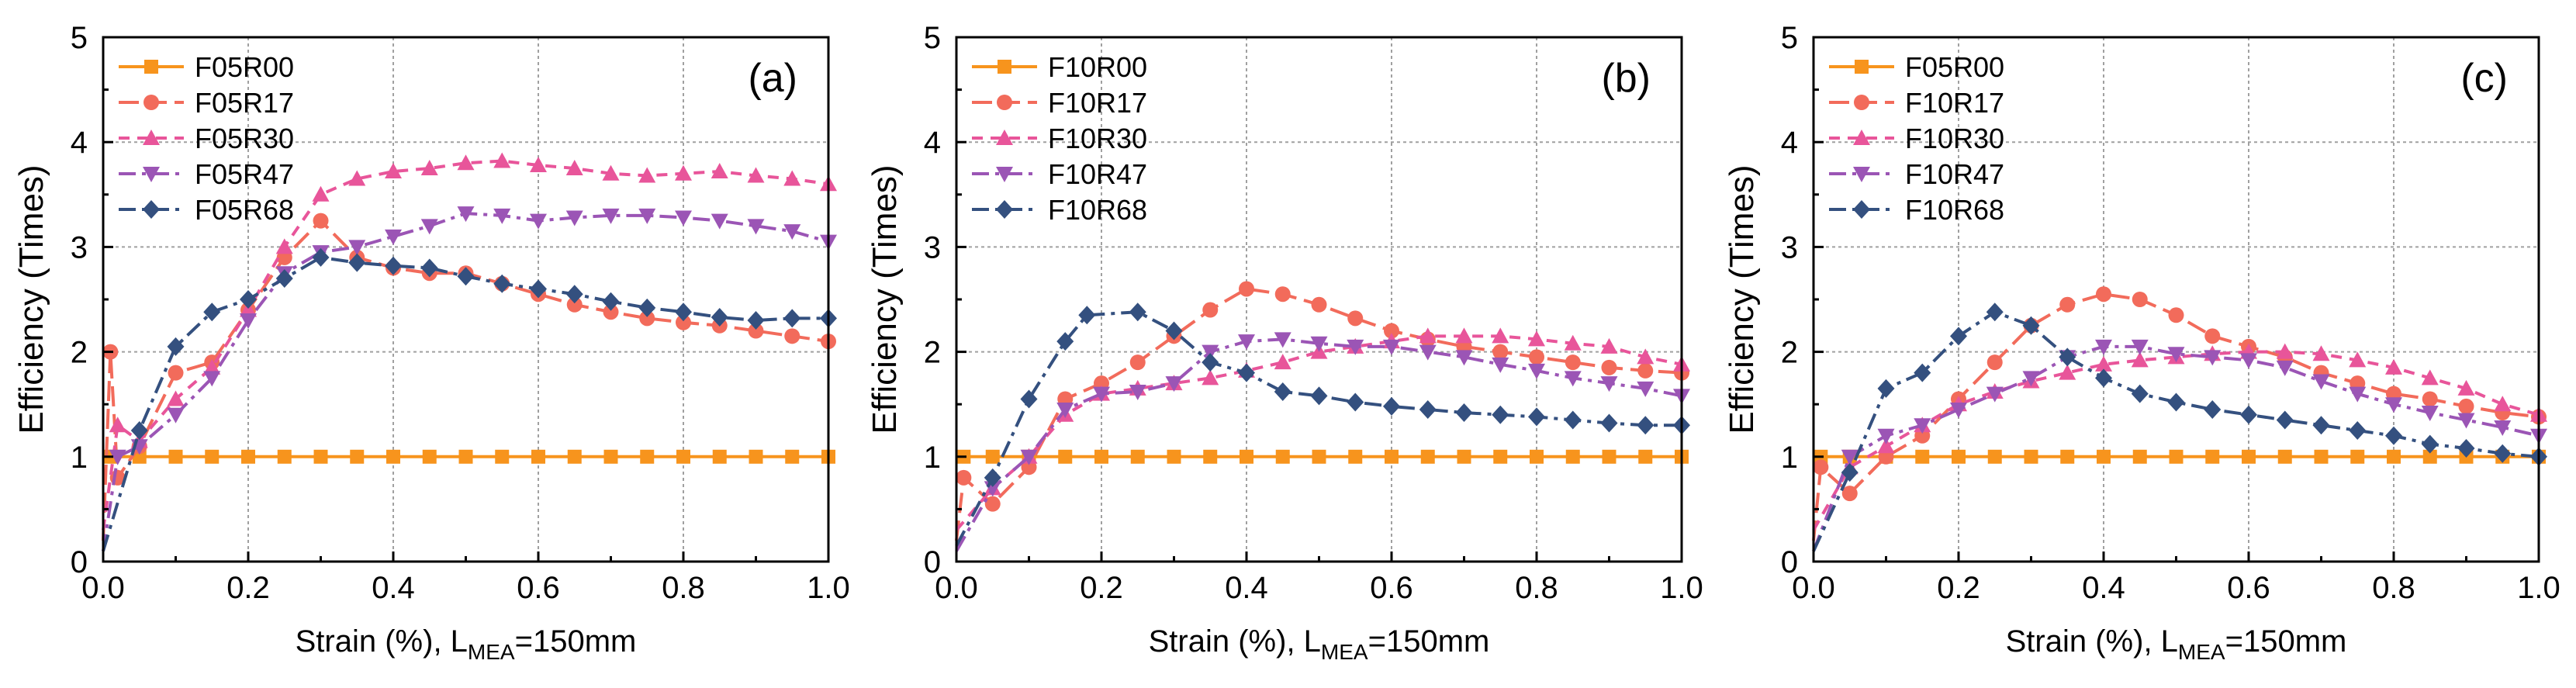 The width and height of the screenshot is (2576, 688). I want to click on x-tick-label: 1.0, so click(828, 588).